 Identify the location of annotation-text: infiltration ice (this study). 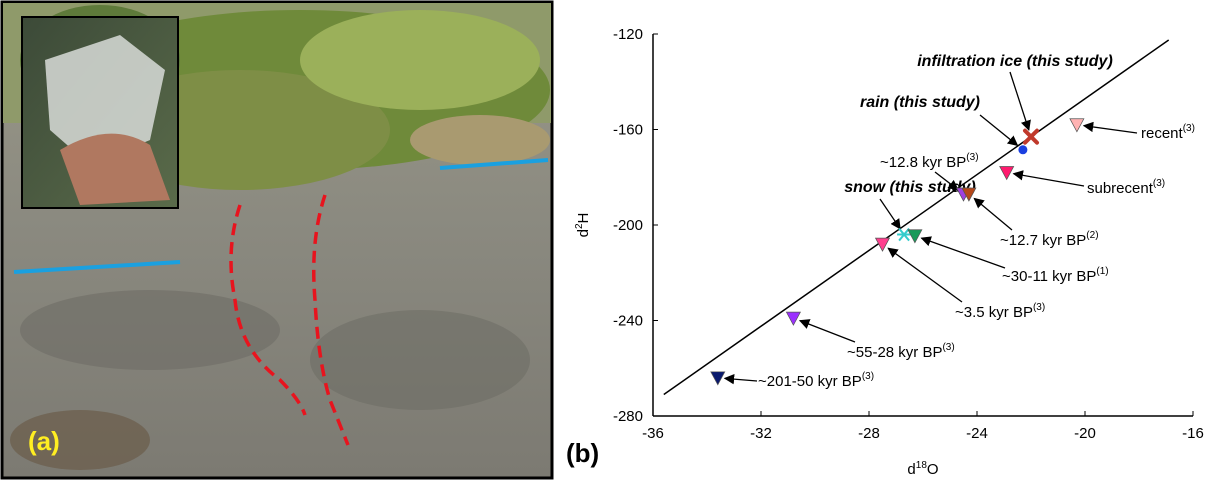
(1015, 61).